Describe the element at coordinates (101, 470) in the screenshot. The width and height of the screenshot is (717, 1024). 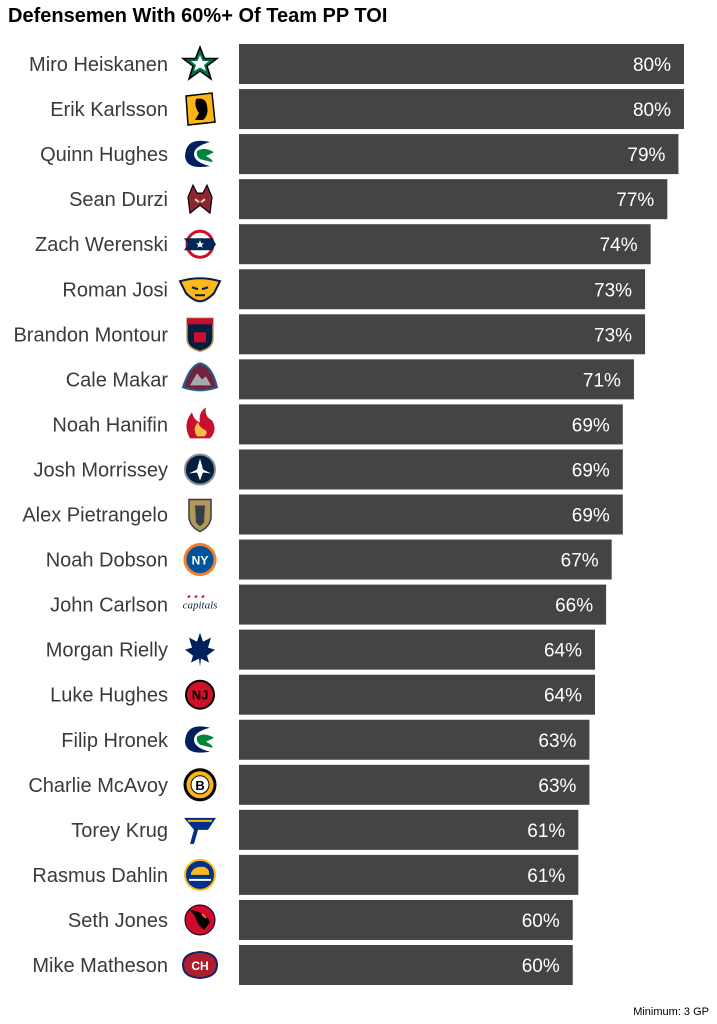
I see `player-name-label: Josh Morrissey` at that location.